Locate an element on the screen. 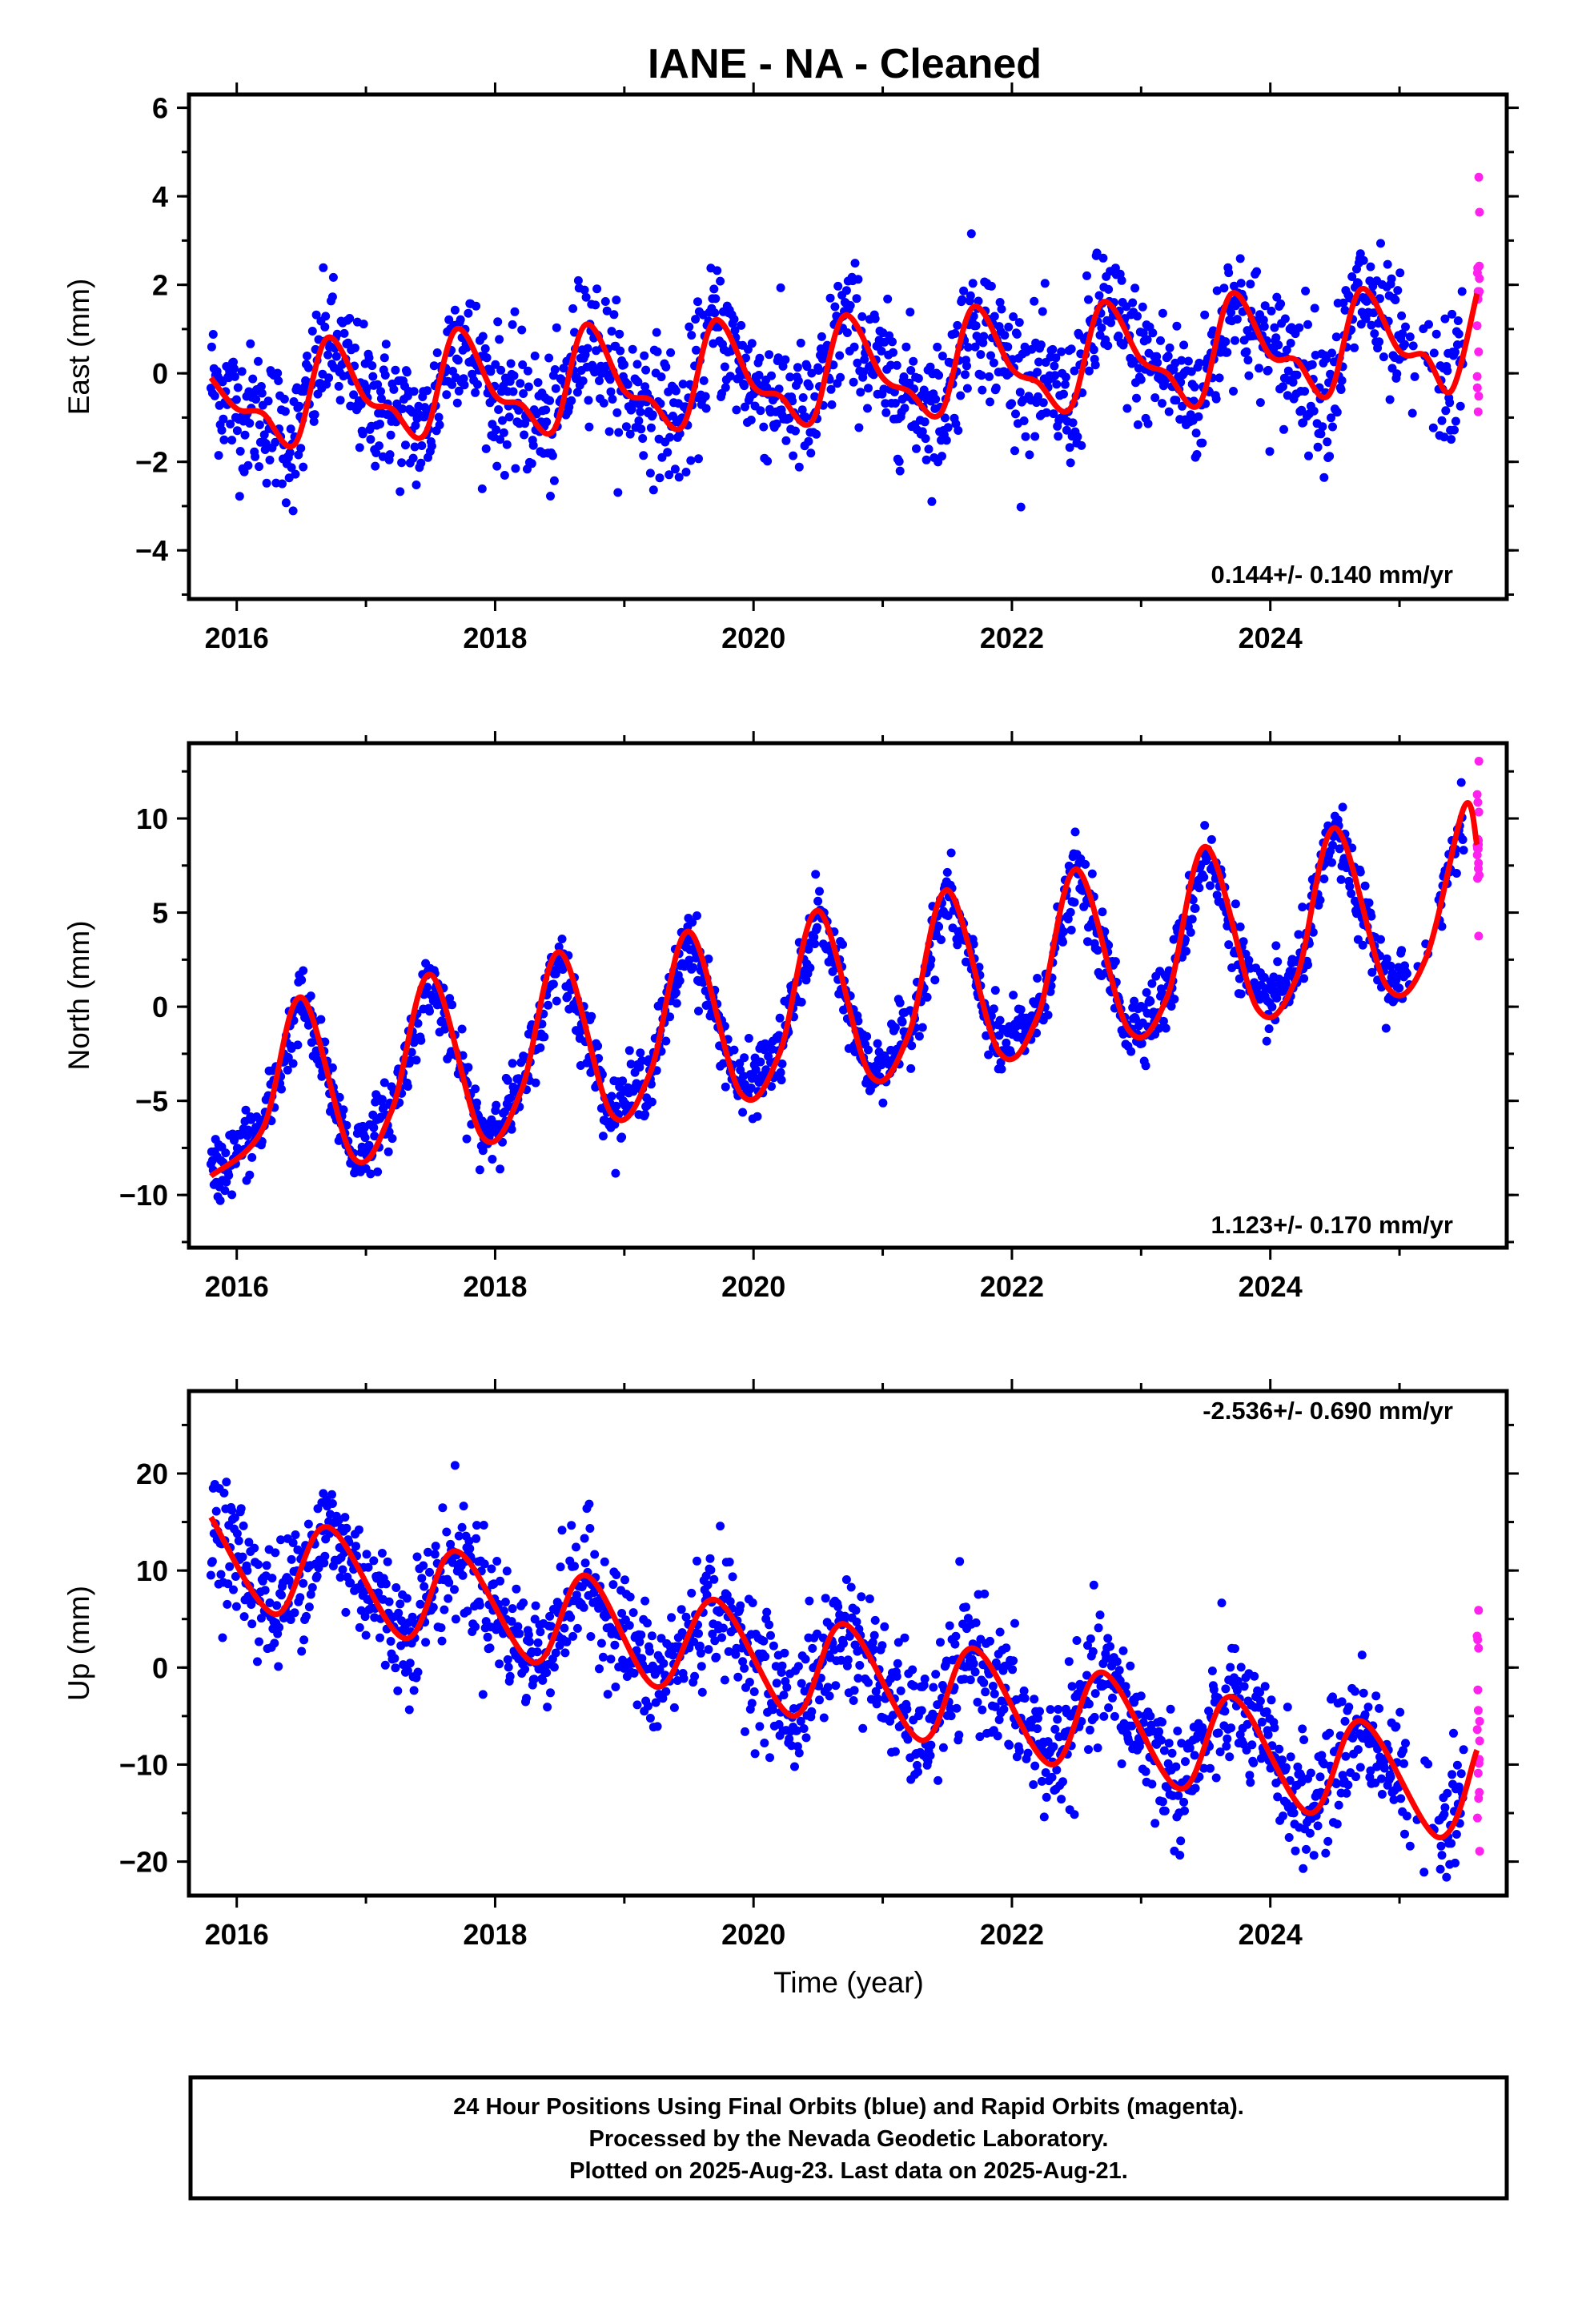 This screenshot has height=2324, width=1582. x-tick-label: 2018 is located at coordinates (495, 1286).